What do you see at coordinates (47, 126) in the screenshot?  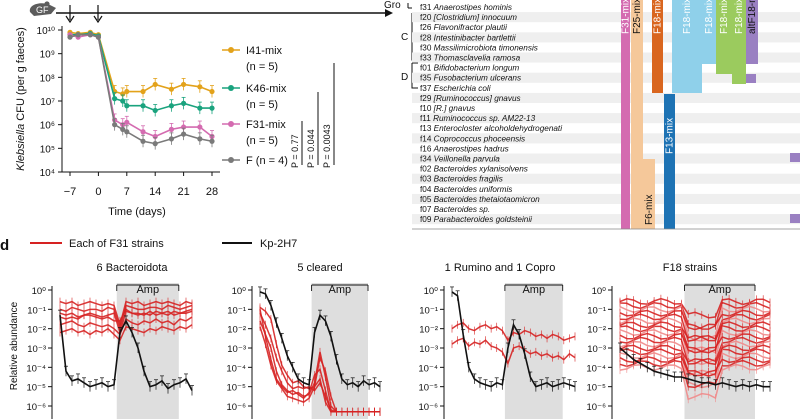 I see `y-tick-label: 10⁶` at bounding box center [47, 126].